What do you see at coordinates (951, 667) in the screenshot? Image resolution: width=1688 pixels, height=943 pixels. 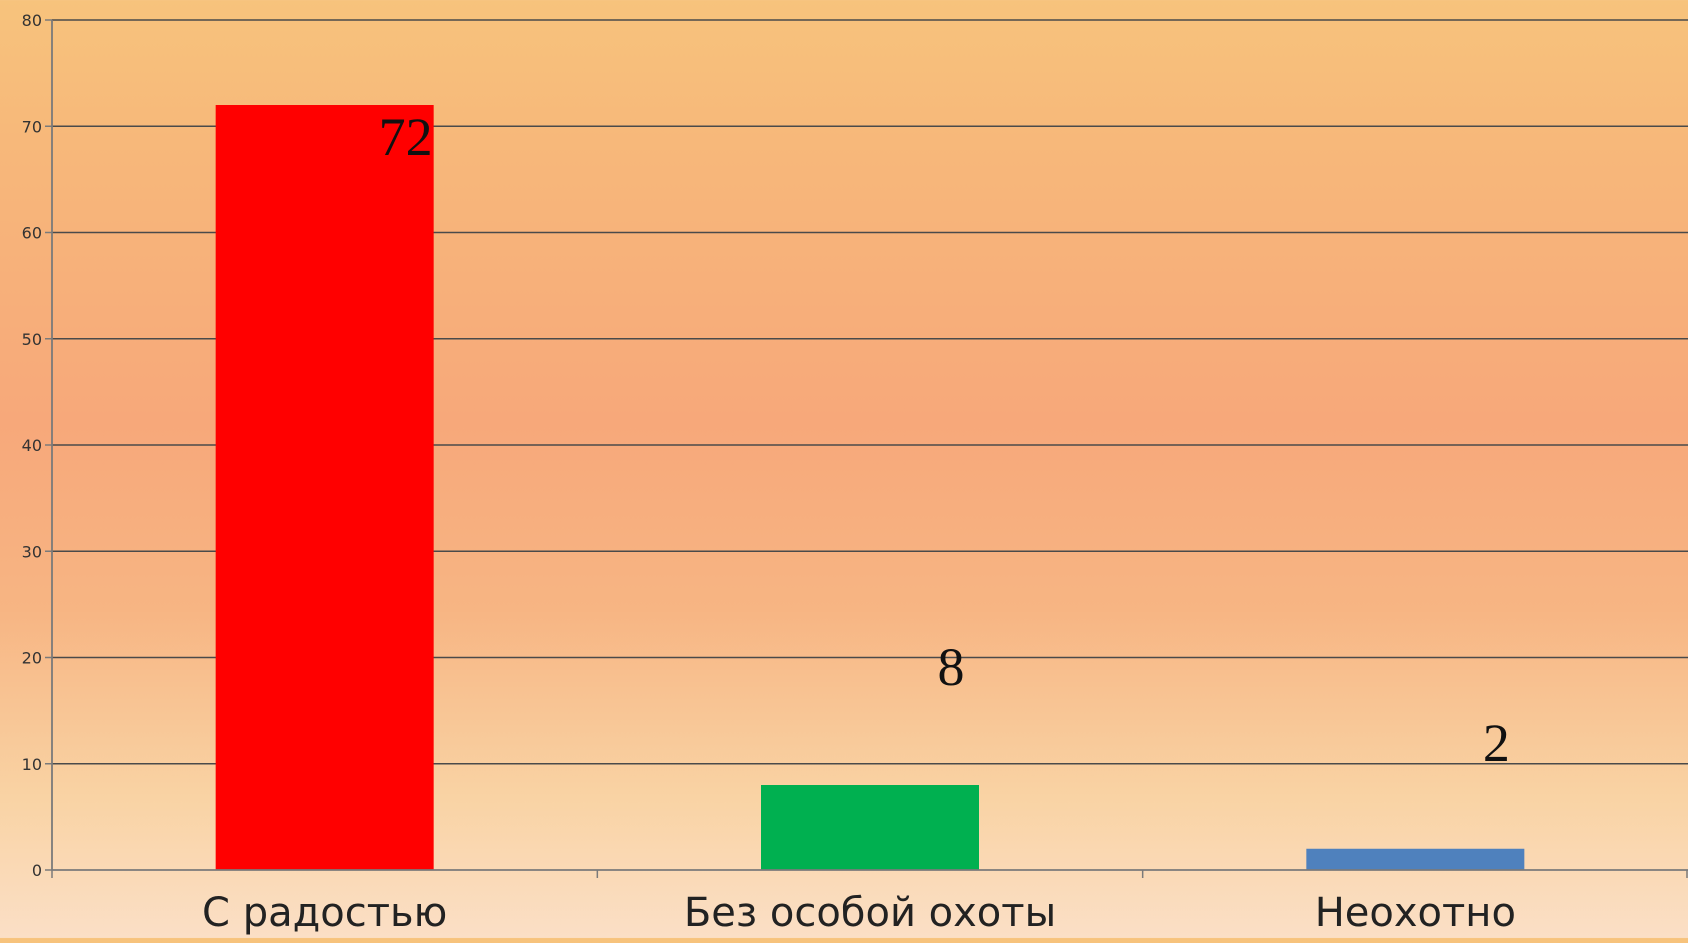 I see `data-label: 8` at bounding box center [951, 667].